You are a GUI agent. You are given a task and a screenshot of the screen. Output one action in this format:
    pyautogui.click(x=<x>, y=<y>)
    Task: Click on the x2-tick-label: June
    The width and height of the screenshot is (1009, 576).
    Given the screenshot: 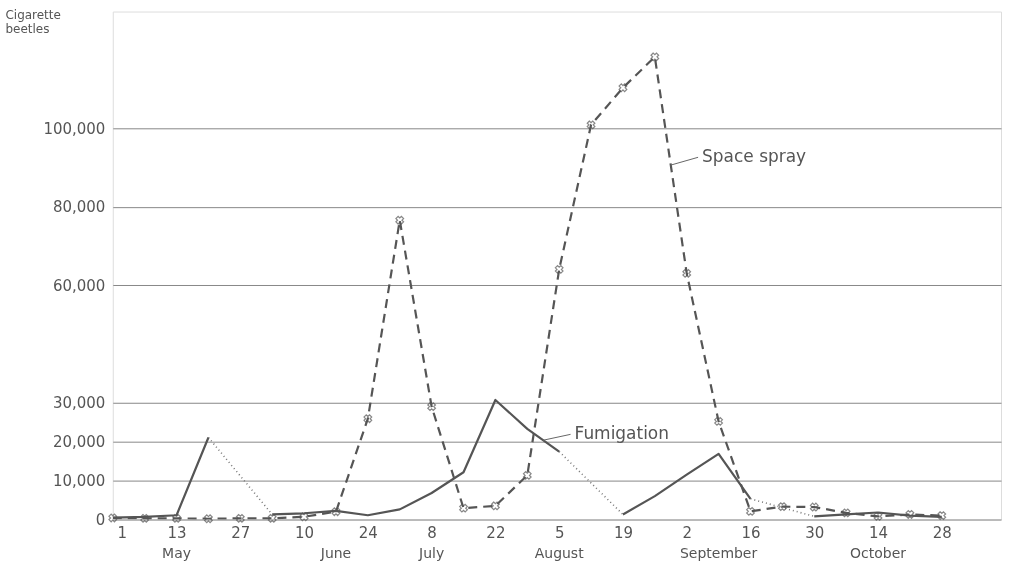 What is the action you would take?
    pyautogui.click(x=335, y=553)
    